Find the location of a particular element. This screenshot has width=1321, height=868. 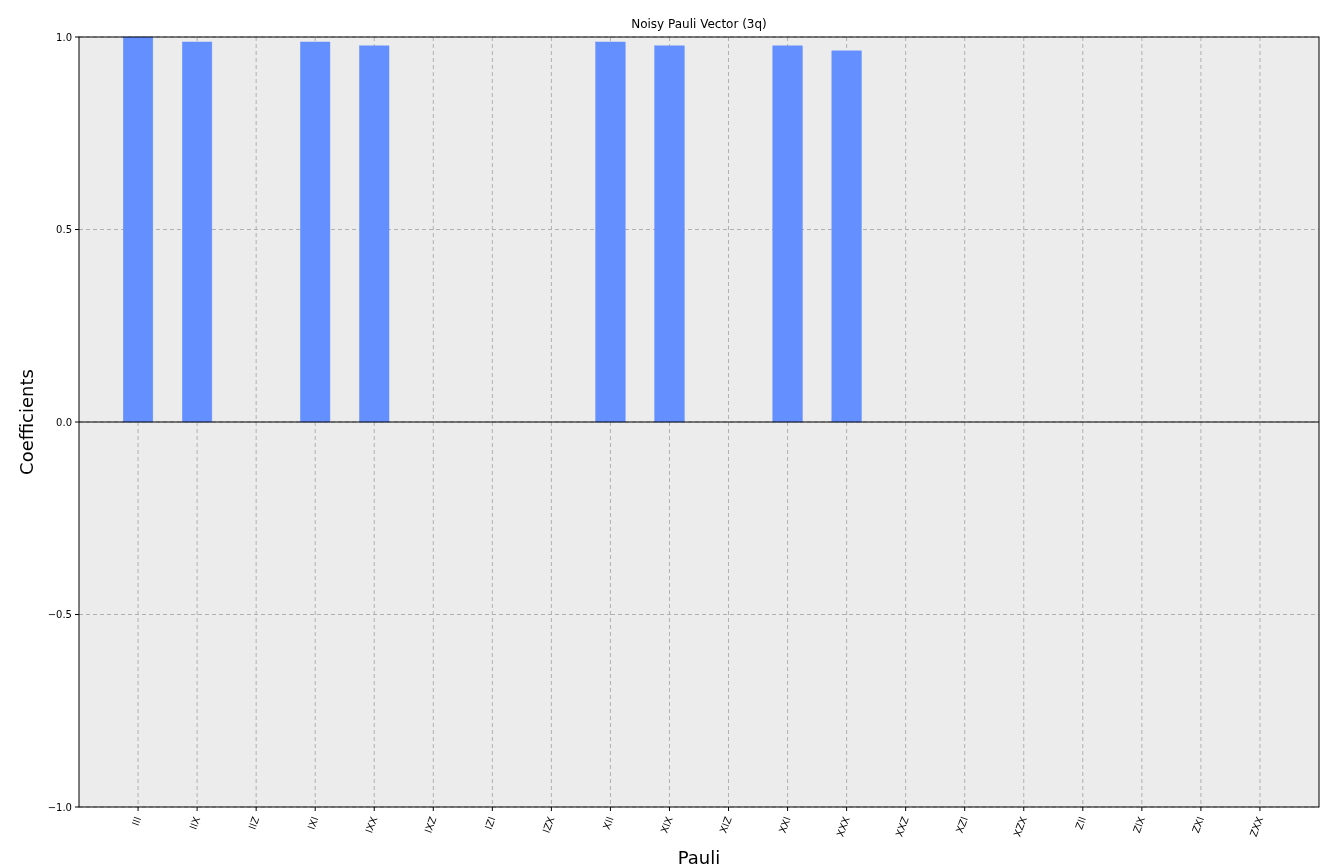

x-tick-label: IIZ is located at coordinates (254, 822).